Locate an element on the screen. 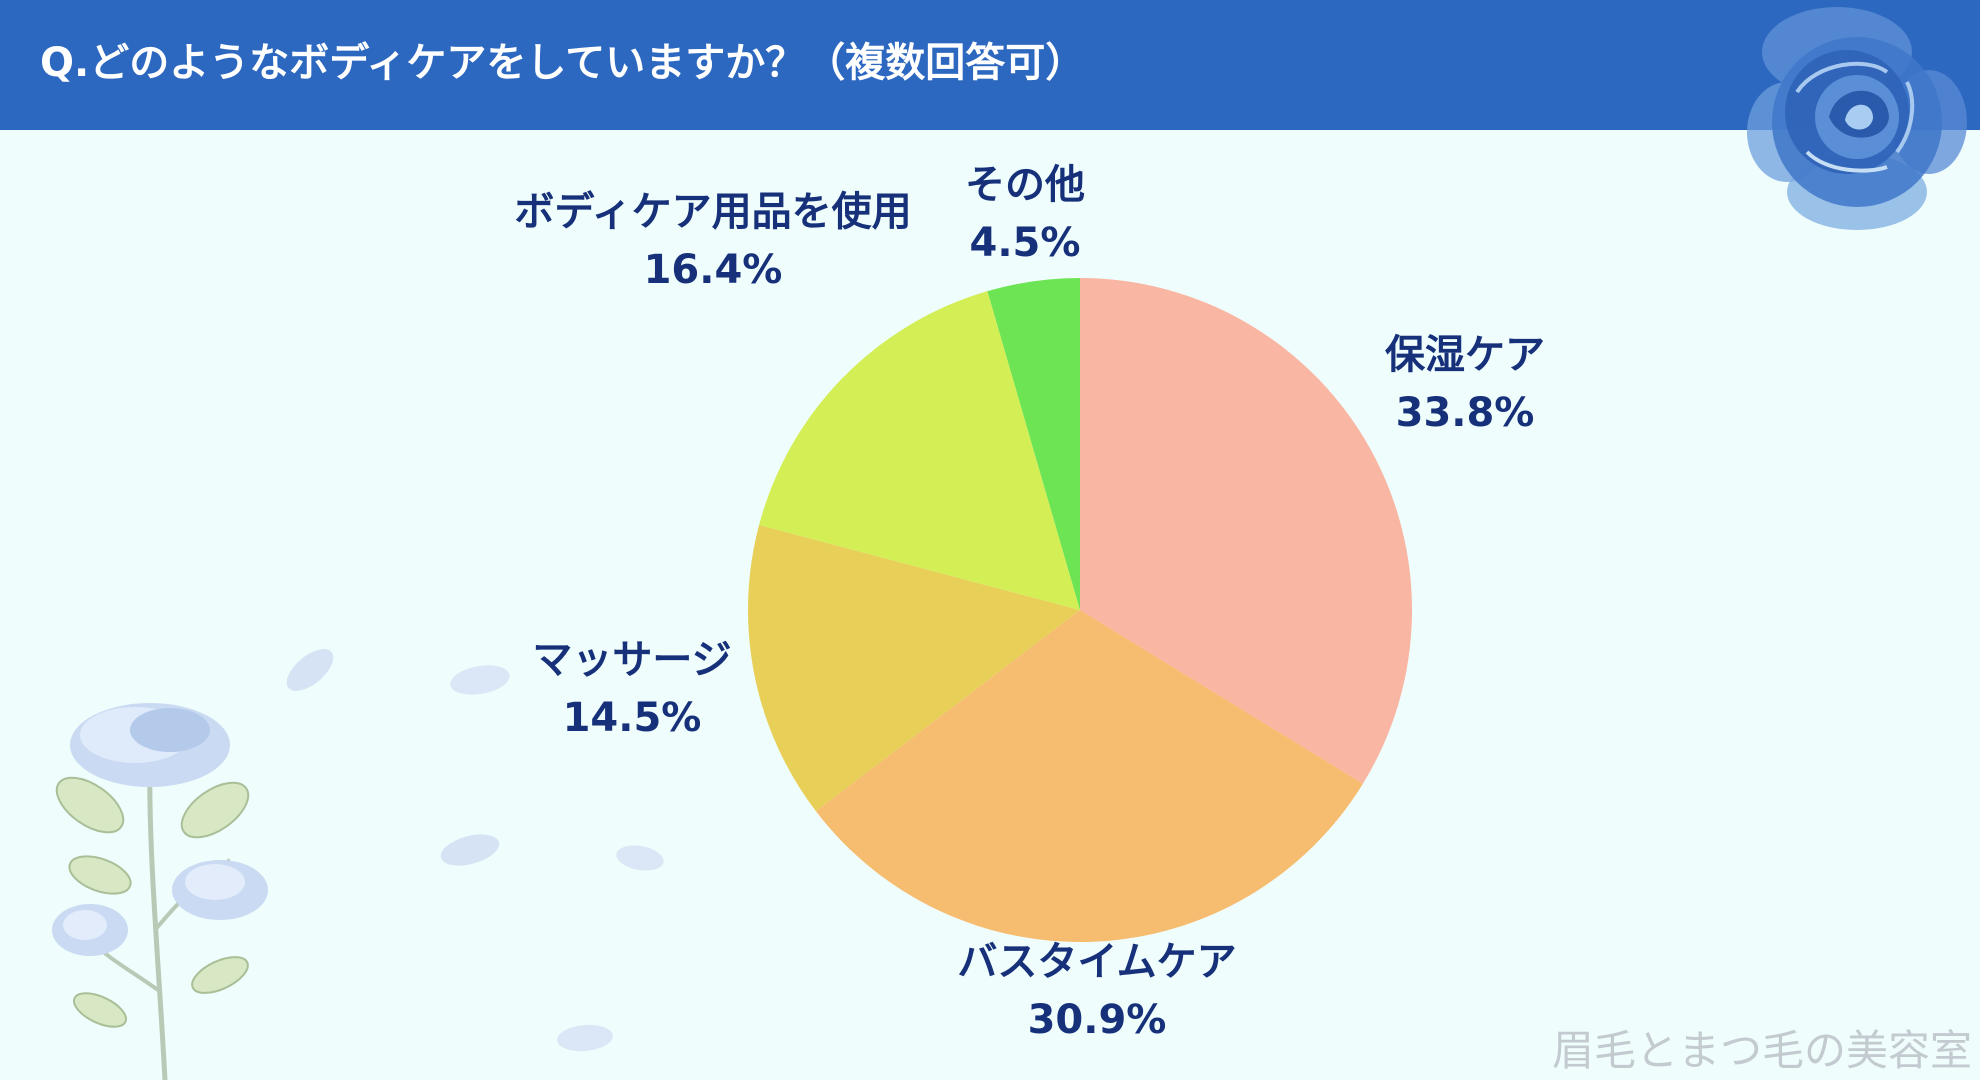 This screenshot has width=1980, height=1080. label-value: 33.8% is located at coordinates (1465, 413).